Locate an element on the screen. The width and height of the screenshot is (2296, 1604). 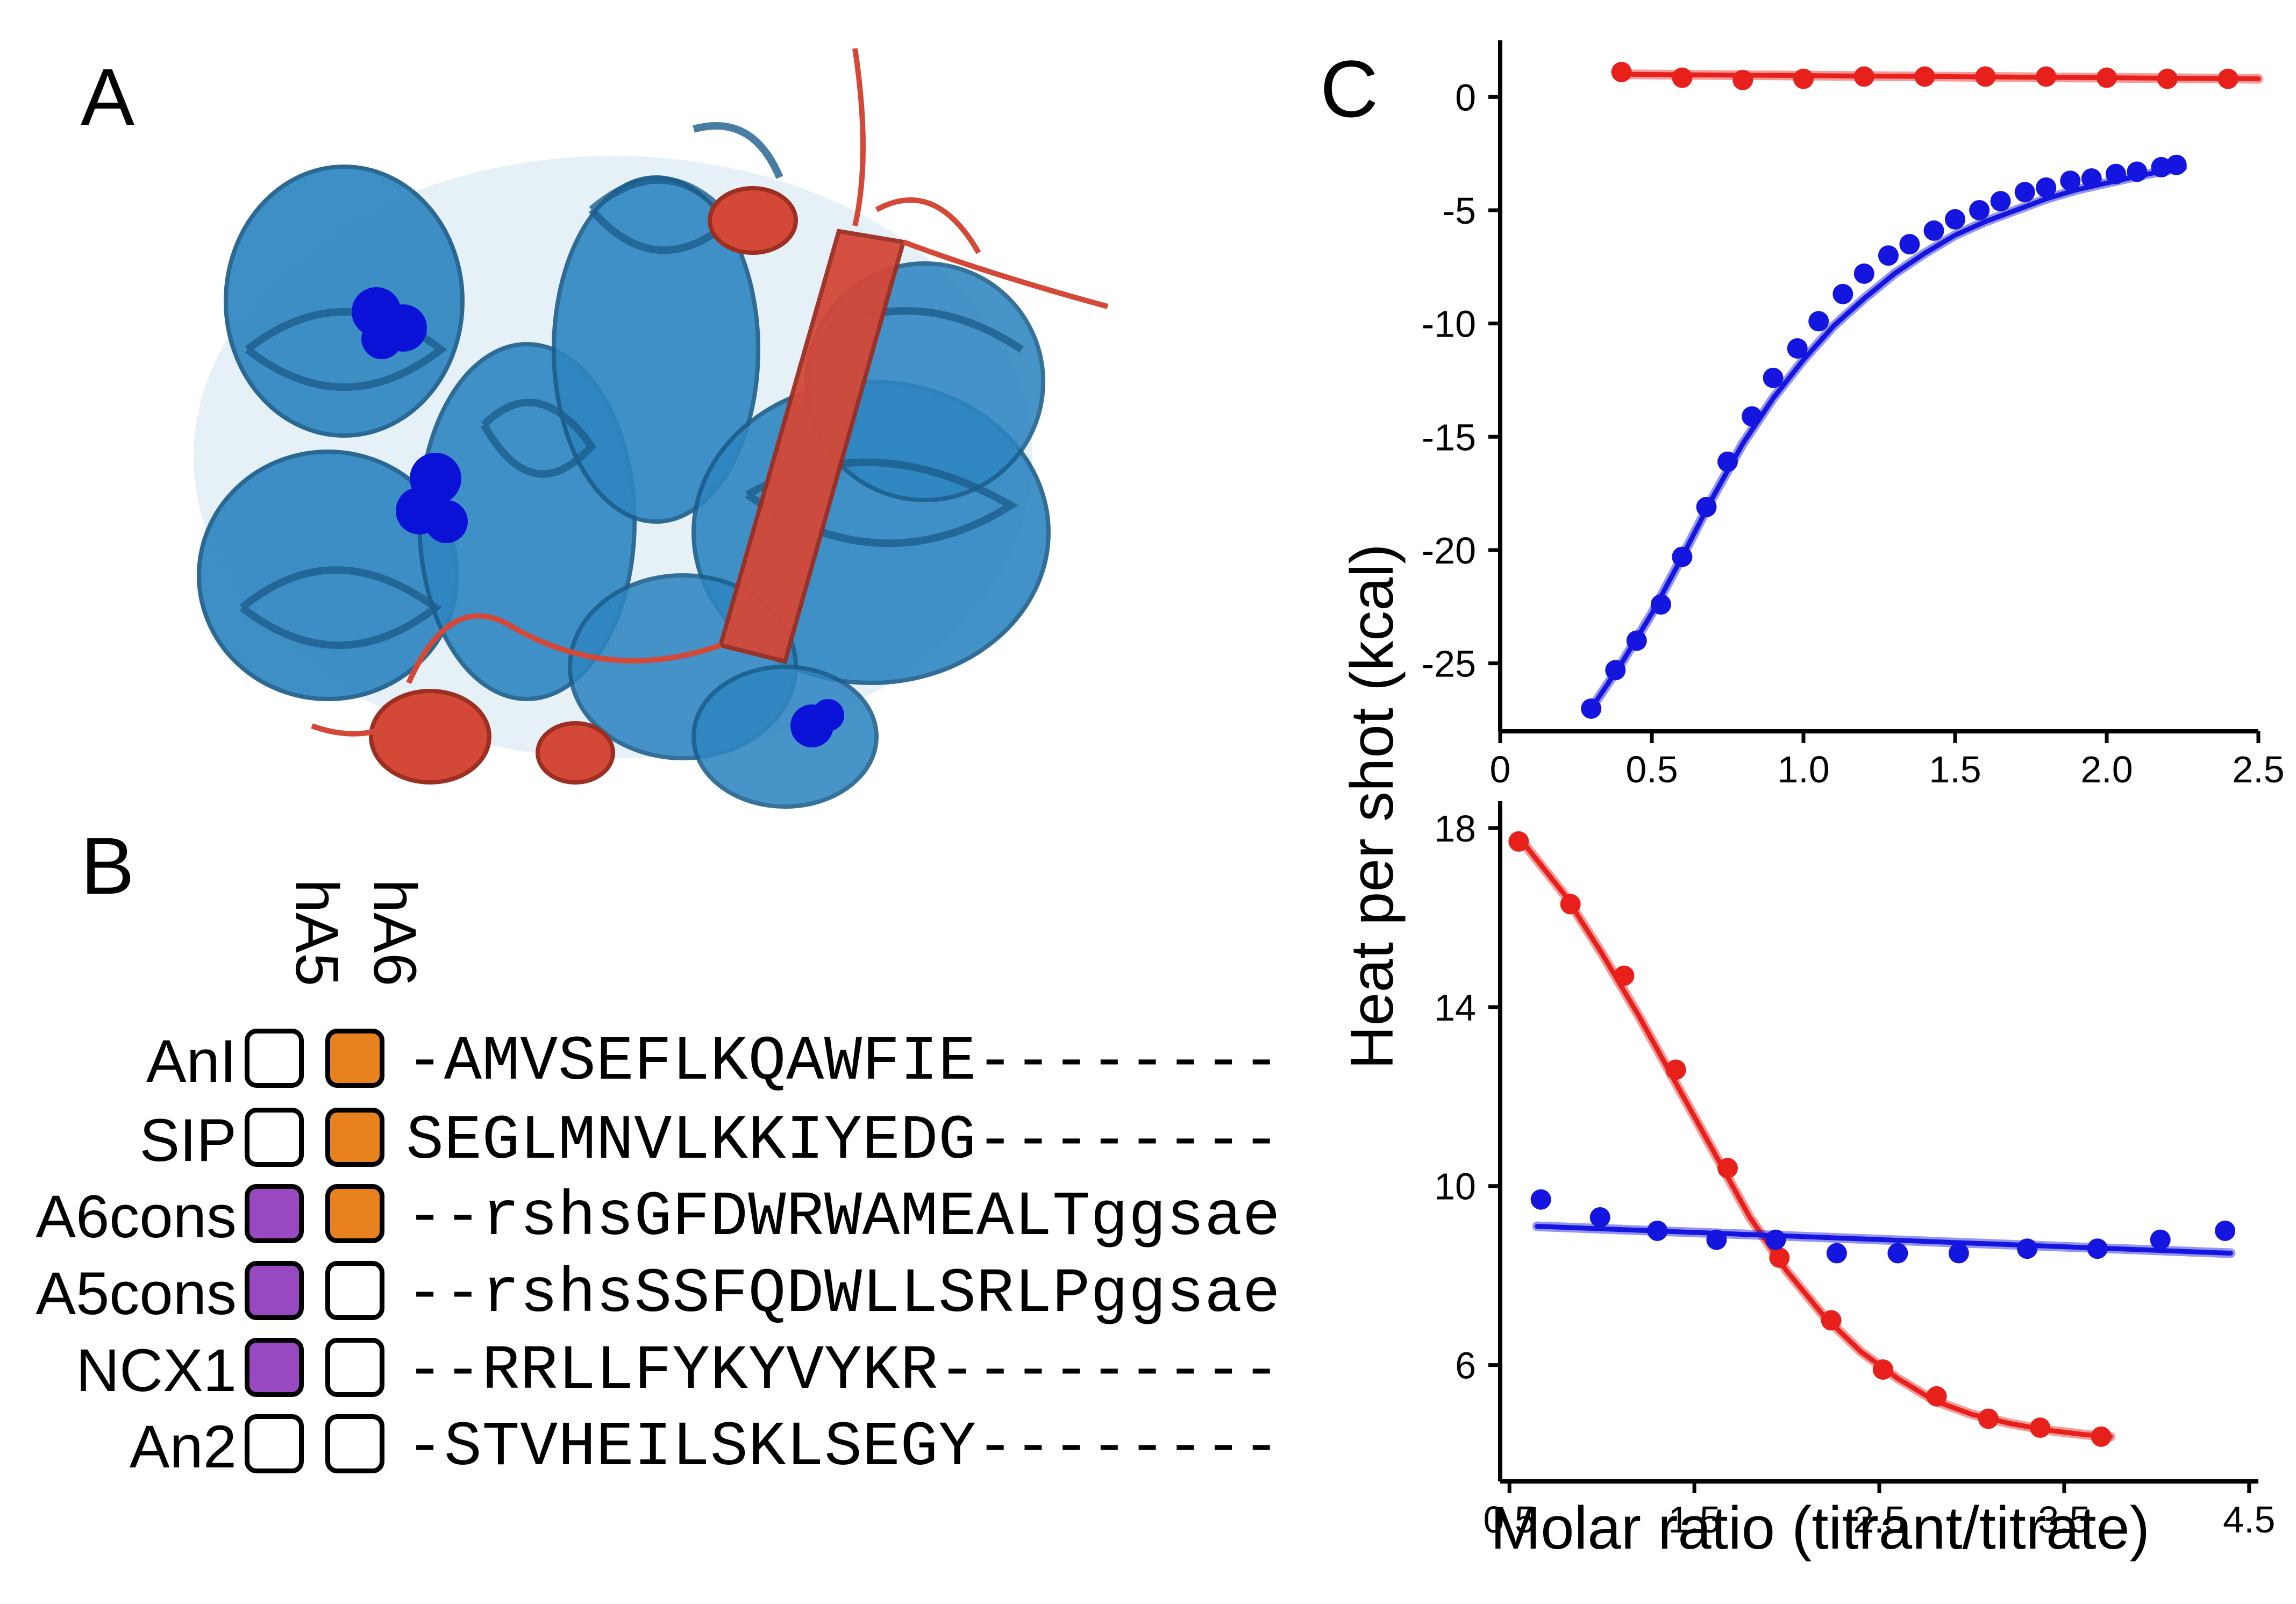
y-tick-label: -25 is located at coordinates (1449, 664).